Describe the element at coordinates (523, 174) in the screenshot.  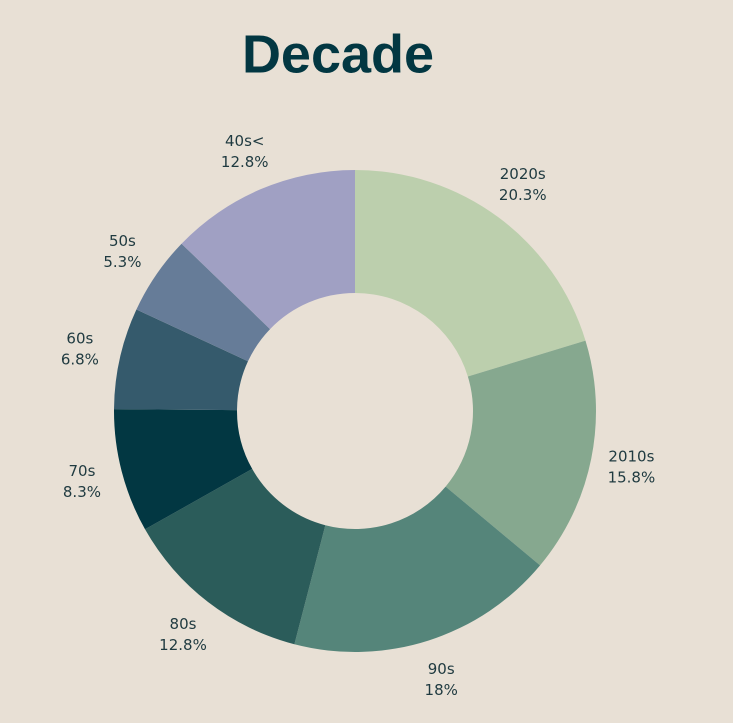
I see `slice-category-label: 2020s` at that location.